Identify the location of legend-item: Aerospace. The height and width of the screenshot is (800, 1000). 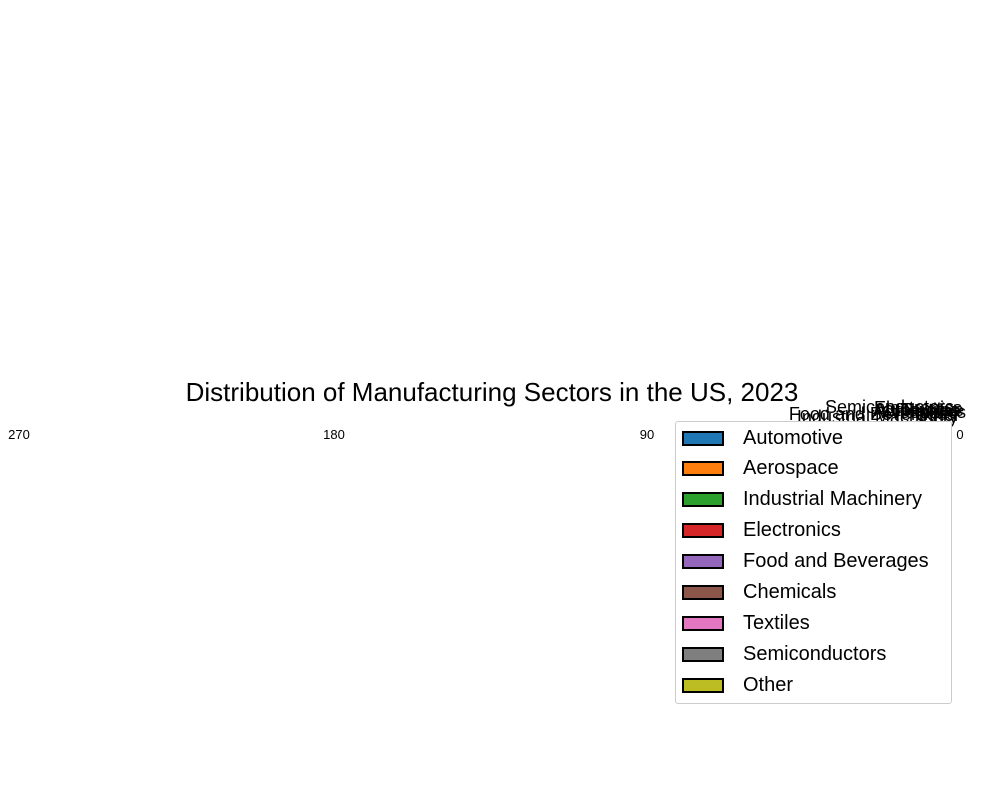
(760, 469).